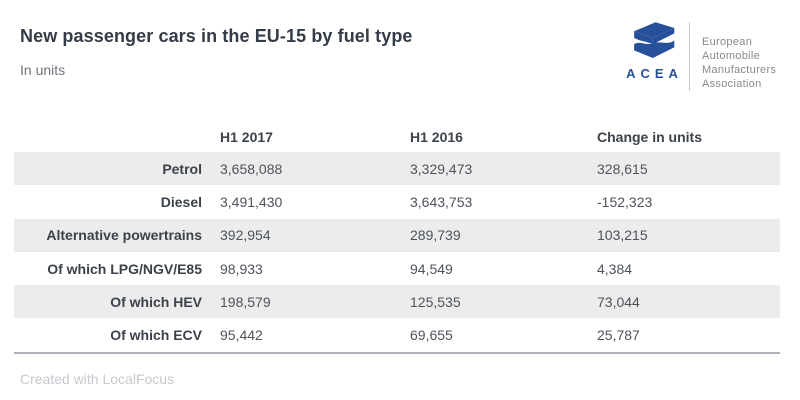 The width and height of the screenshot is (800, 400). Describe the element at coordinates (97, 379) in the screenshot. I see `credit-text: Created with LocalFocus` at that location.